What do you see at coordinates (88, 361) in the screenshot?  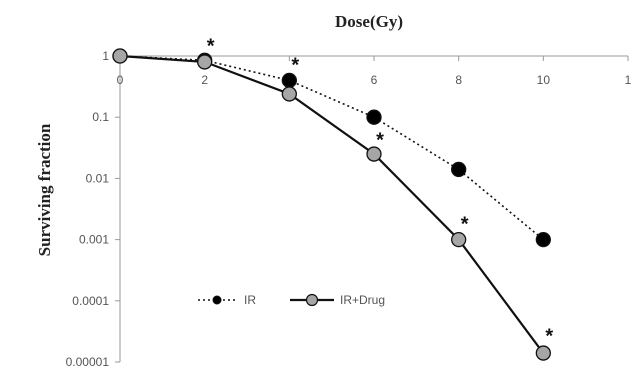 I see `y-tick-label: 0.00001` at bounding box center [88, 361].